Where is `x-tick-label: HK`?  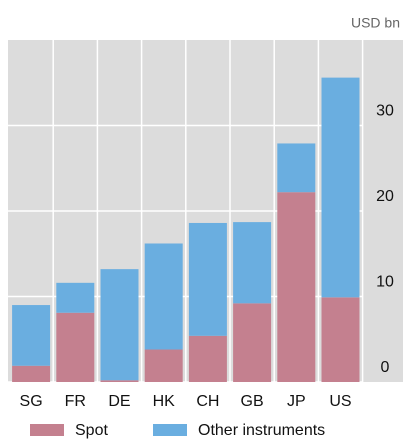
x-tick-label: HK is located at coordinates (164, 401).